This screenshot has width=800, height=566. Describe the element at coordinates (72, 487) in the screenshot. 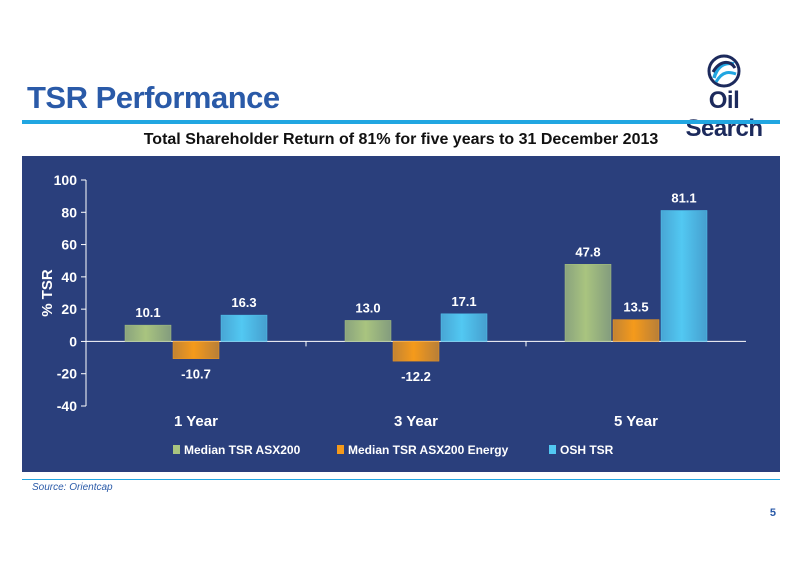

I see `source-note: Source: Orientcap` at that location.